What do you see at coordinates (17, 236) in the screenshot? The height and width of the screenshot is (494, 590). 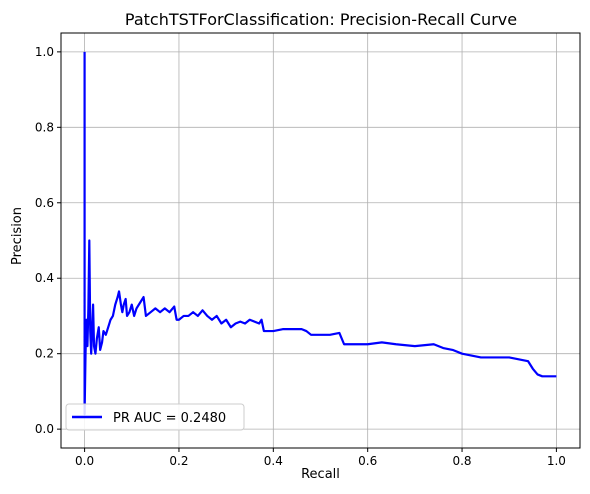 I see `y-axis-label: Precision` at bounding box center [17, 236].